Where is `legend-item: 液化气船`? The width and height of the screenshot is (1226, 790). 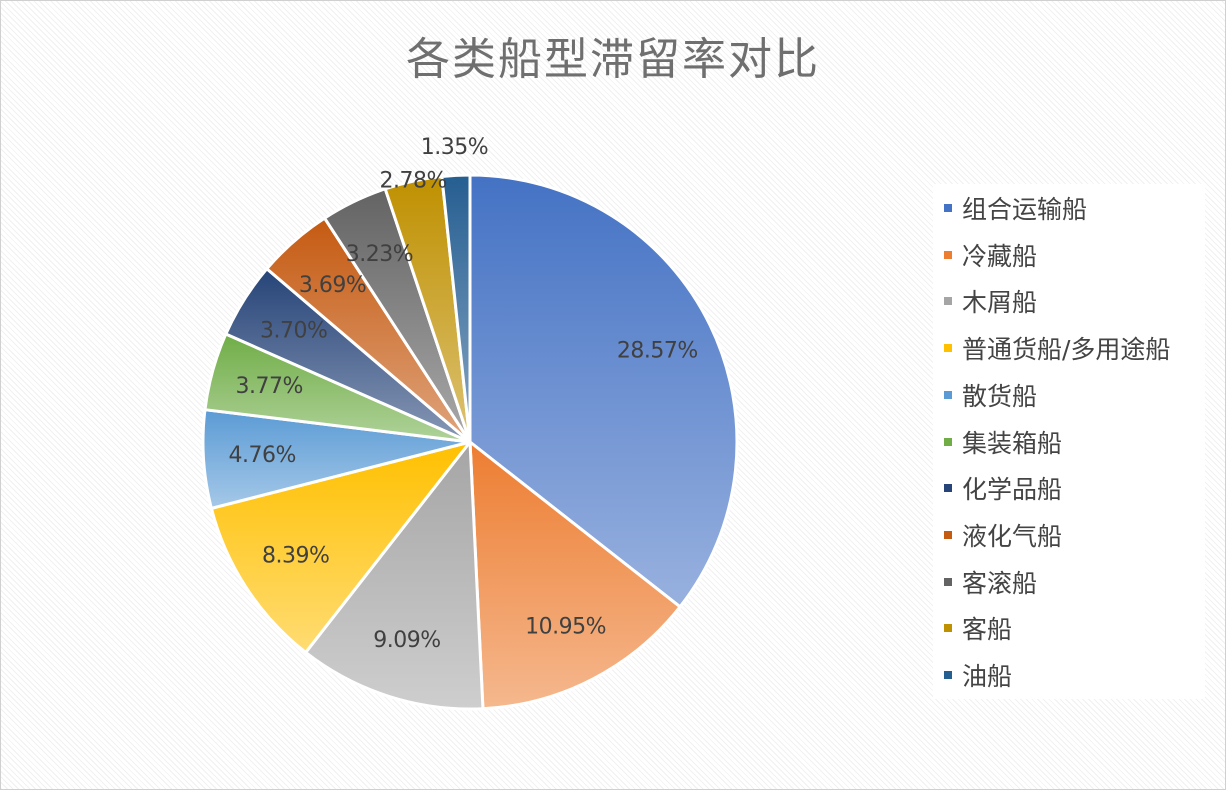 legend-item: 液化气船 is located at coordinates (997, 535).